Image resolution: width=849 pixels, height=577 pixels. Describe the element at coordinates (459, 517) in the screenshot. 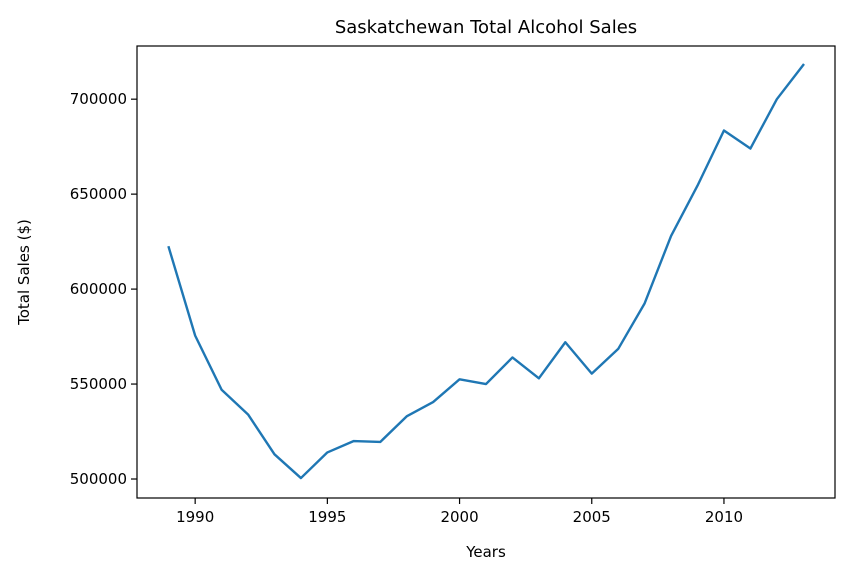

I see `x-tick-label: 2000` at that location.